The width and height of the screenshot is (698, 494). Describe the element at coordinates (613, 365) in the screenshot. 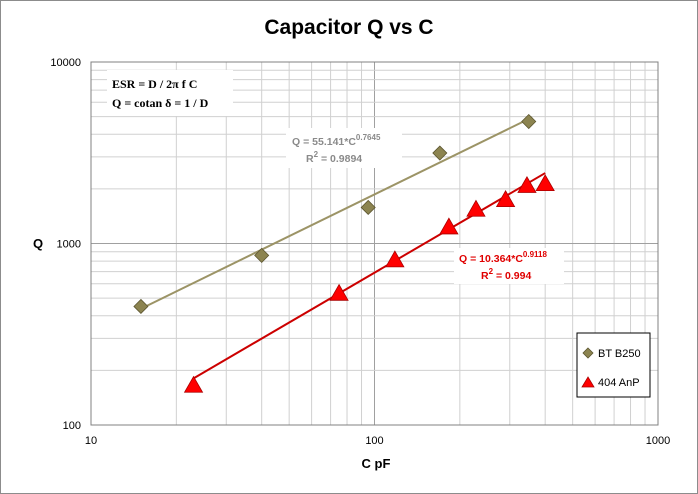

I see `legend: BT B250 404 AnP` at that location.